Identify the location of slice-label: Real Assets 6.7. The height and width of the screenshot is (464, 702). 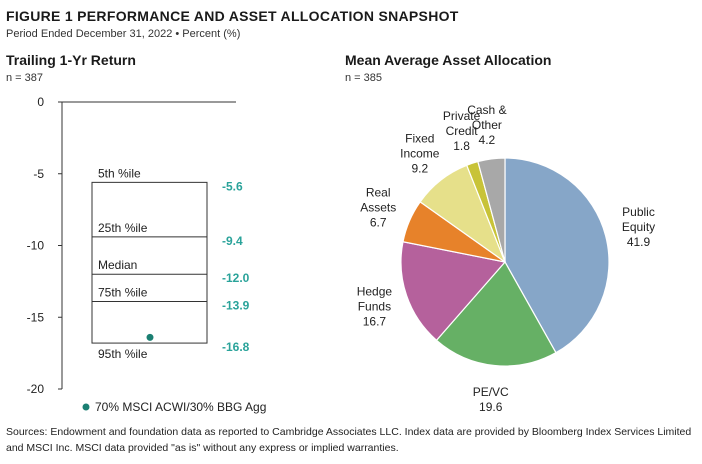
(378, 207).